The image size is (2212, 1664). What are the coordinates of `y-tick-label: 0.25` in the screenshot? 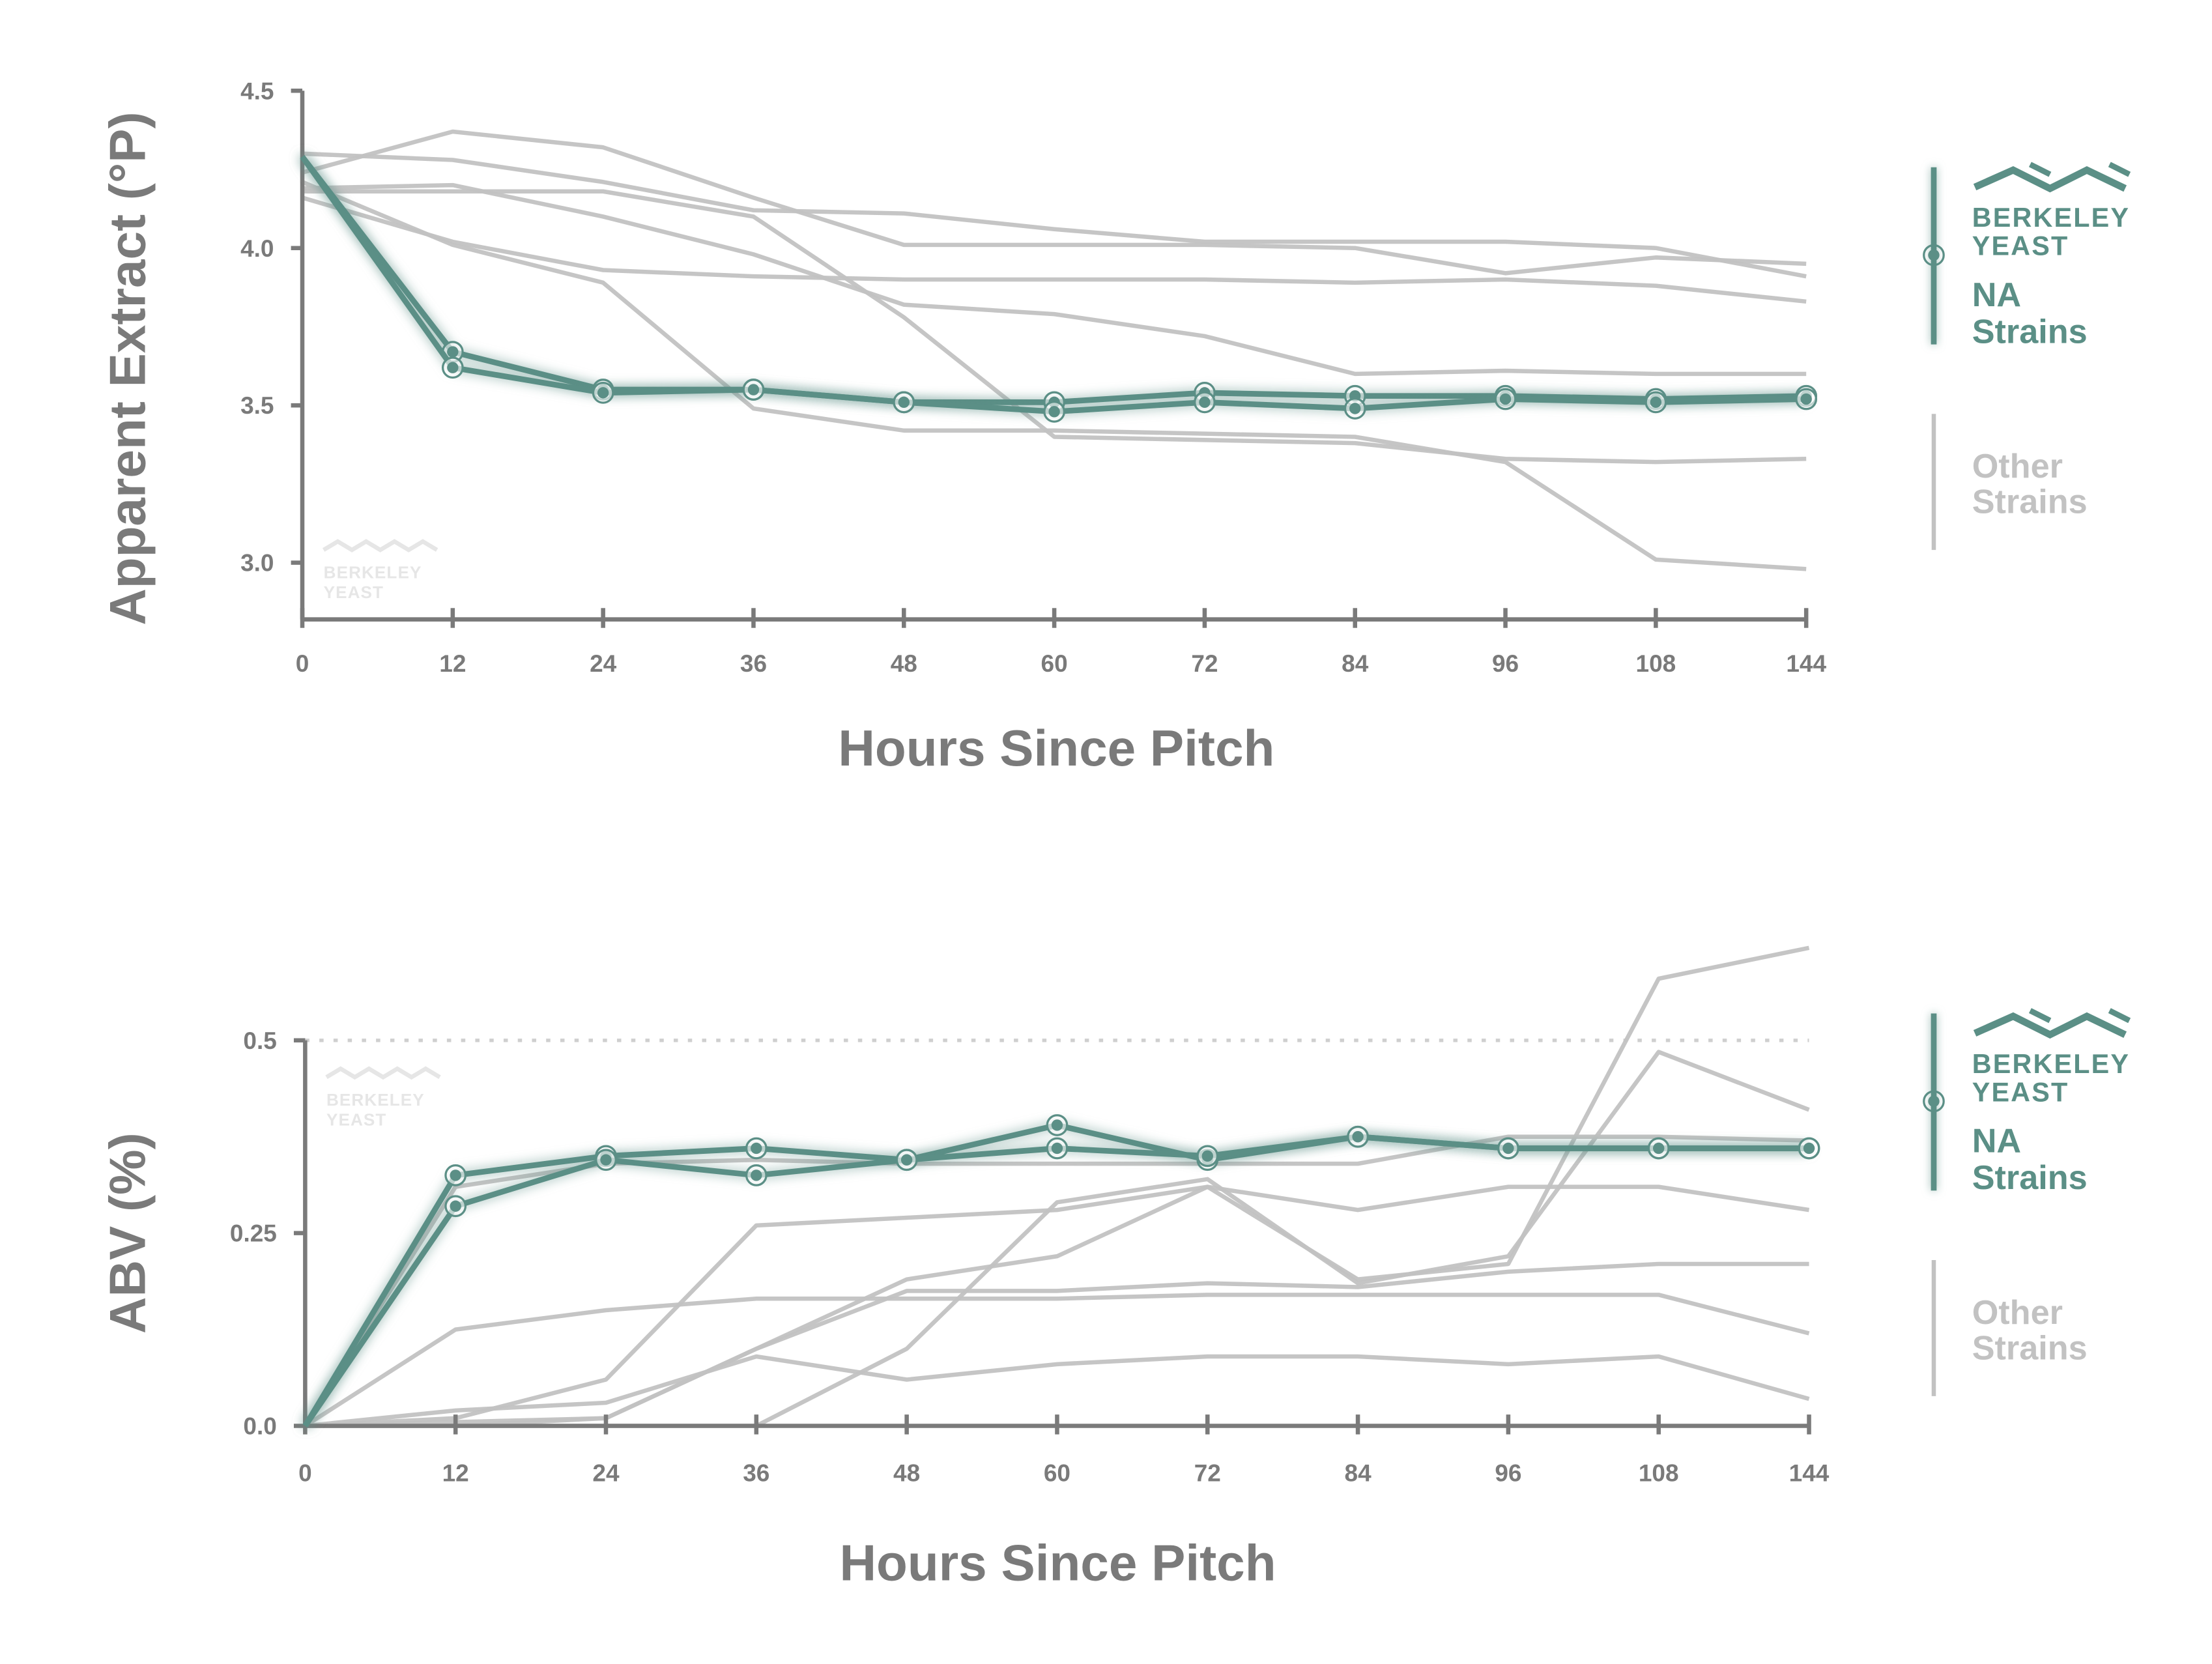 It's located at (253, 1233).